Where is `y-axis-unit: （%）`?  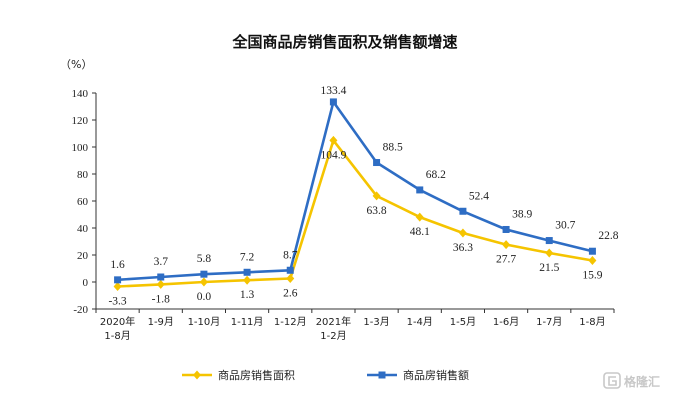
y-axis-unit: （%） is located at coordinates (76, 64).